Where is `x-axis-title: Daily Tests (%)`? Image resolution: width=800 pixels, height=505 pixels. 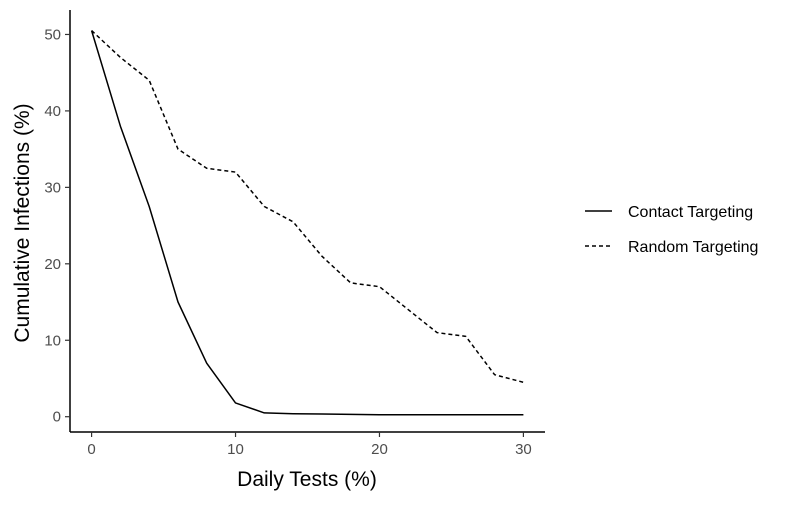
x-axis-title: Daily Tests (%) is located at coordinates (307, 479).